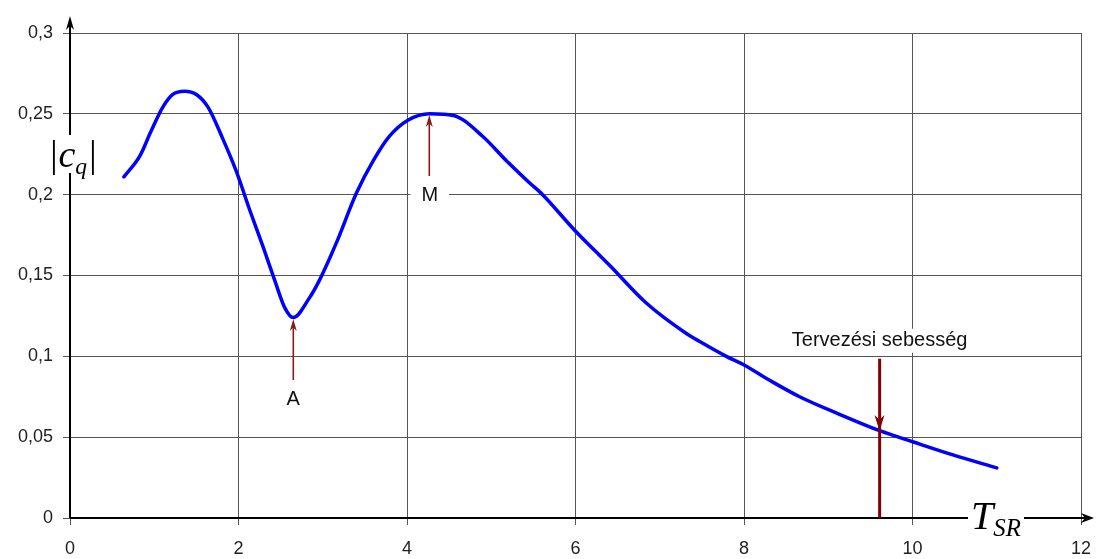 The image size is (1096, 559). What do you see at coordinates (35, 112) in the screenshot?
I see `y-tick-label: 0,25` at bounding box center [35, 112].